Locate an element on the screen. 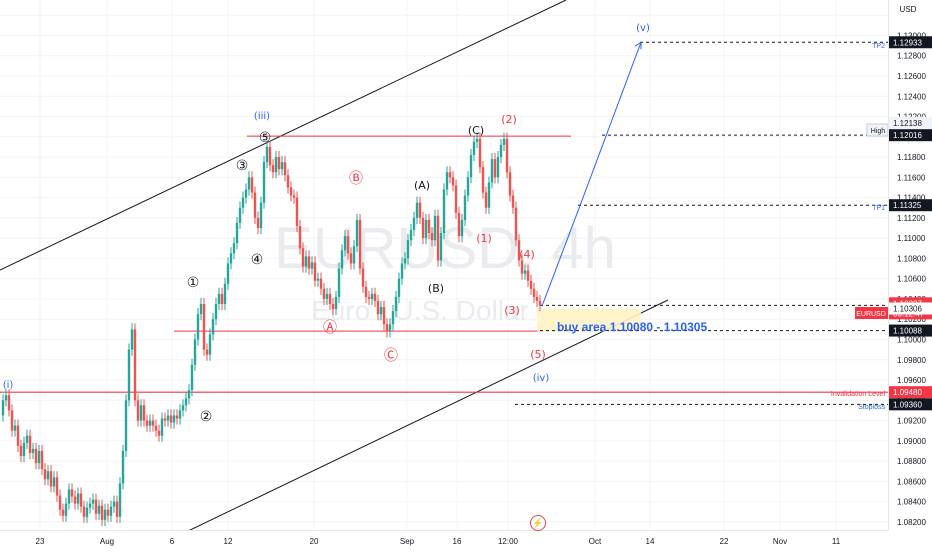 This screenshot has width=932, height=556. price-tag-1-10088-bg is located at coordinates (910, 330).